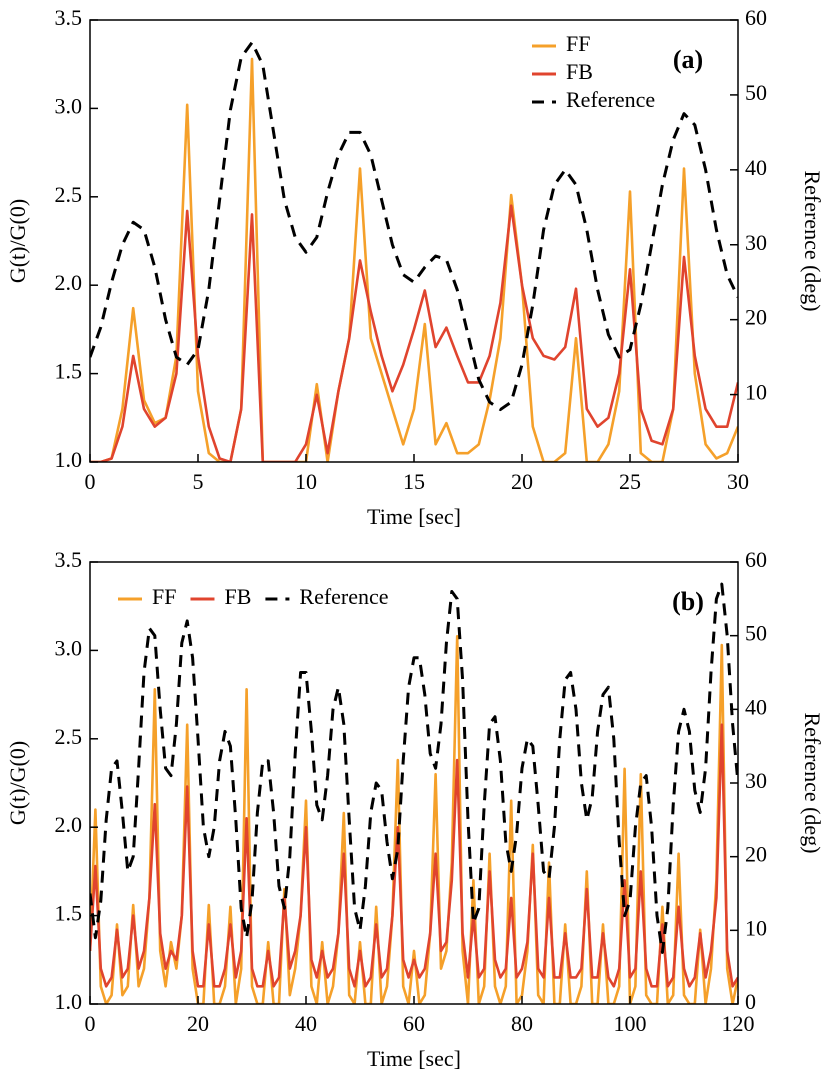  Describe the element at coordinates (414, 481) in the screenshot. I see `x-tick-label: 15` at that location.